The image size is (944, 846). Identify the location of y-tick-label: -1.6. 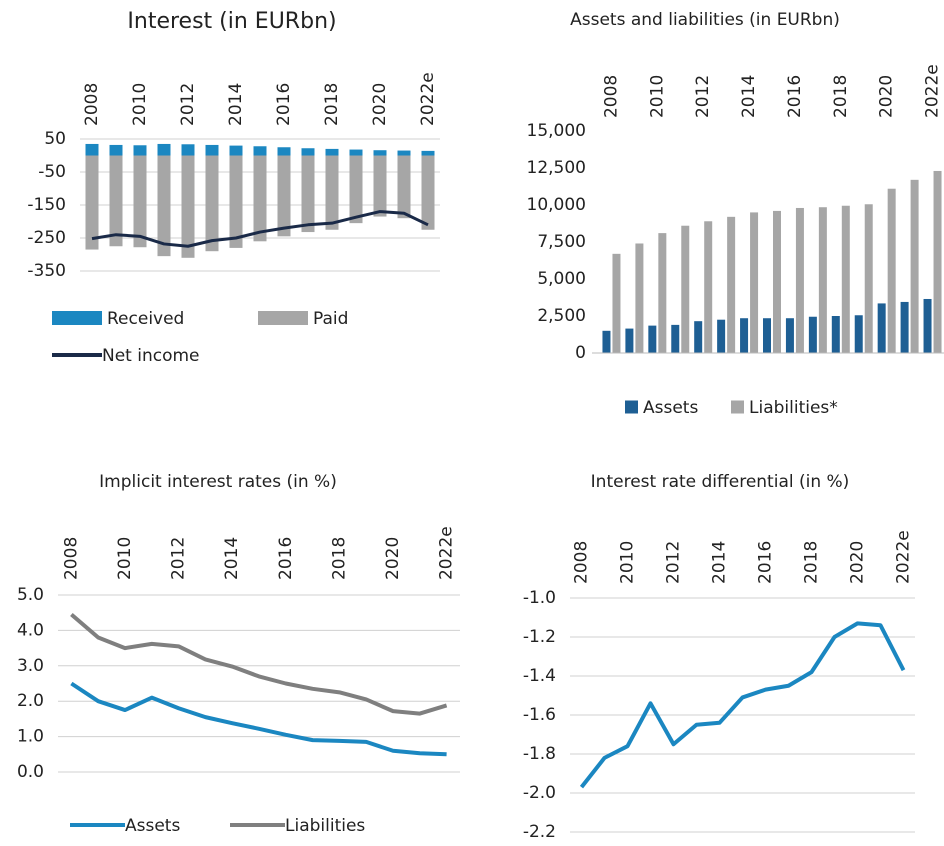
(539, 715).